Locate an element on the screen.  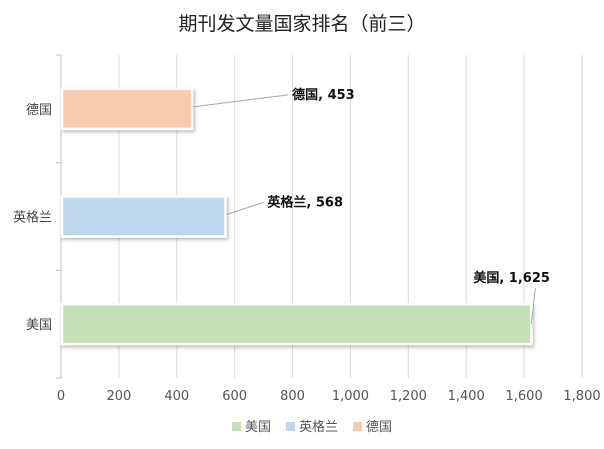
x-tick-label: 1,800 is located at coordinates (581, 396).